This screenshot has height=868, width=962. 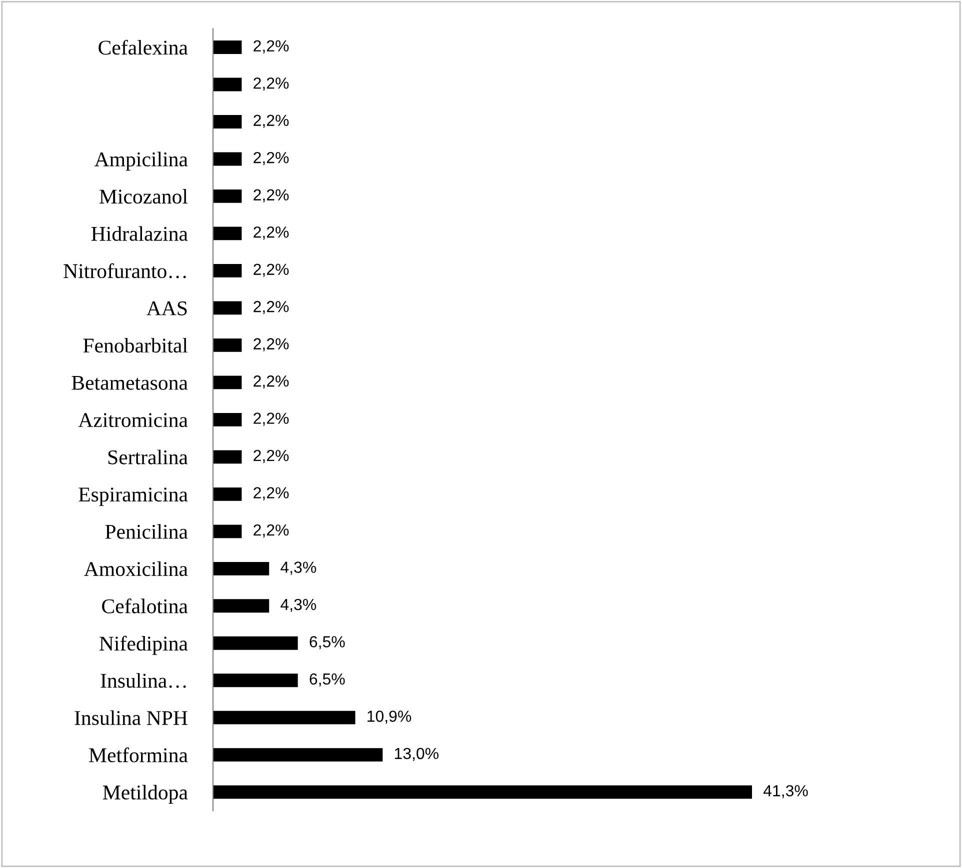 What do you see at coordinates (141, 161) in the screenshot?
I see `y-tick-label: Ampicilina` at bounding box center [141, 161].